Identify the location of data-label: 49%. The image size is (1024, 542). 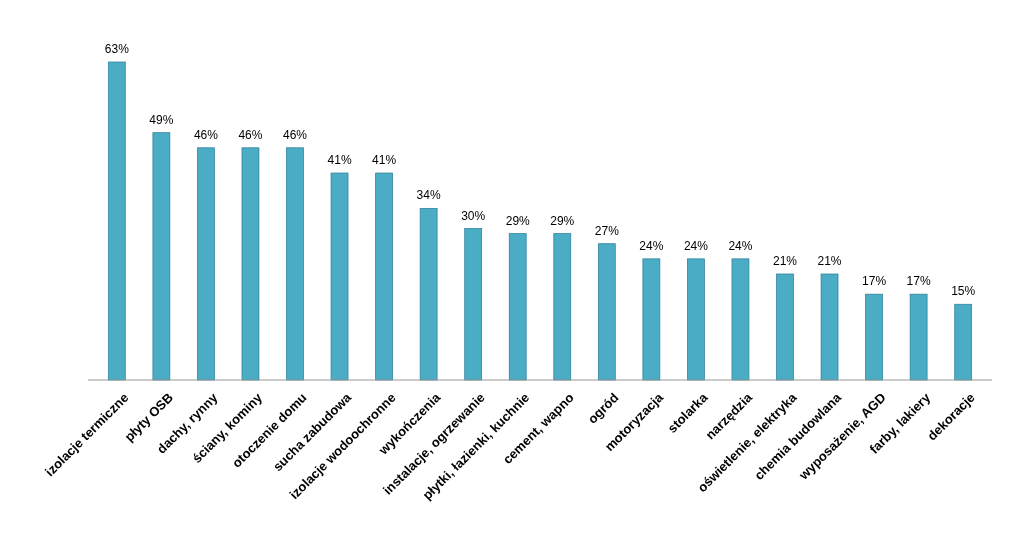
(161, 119).